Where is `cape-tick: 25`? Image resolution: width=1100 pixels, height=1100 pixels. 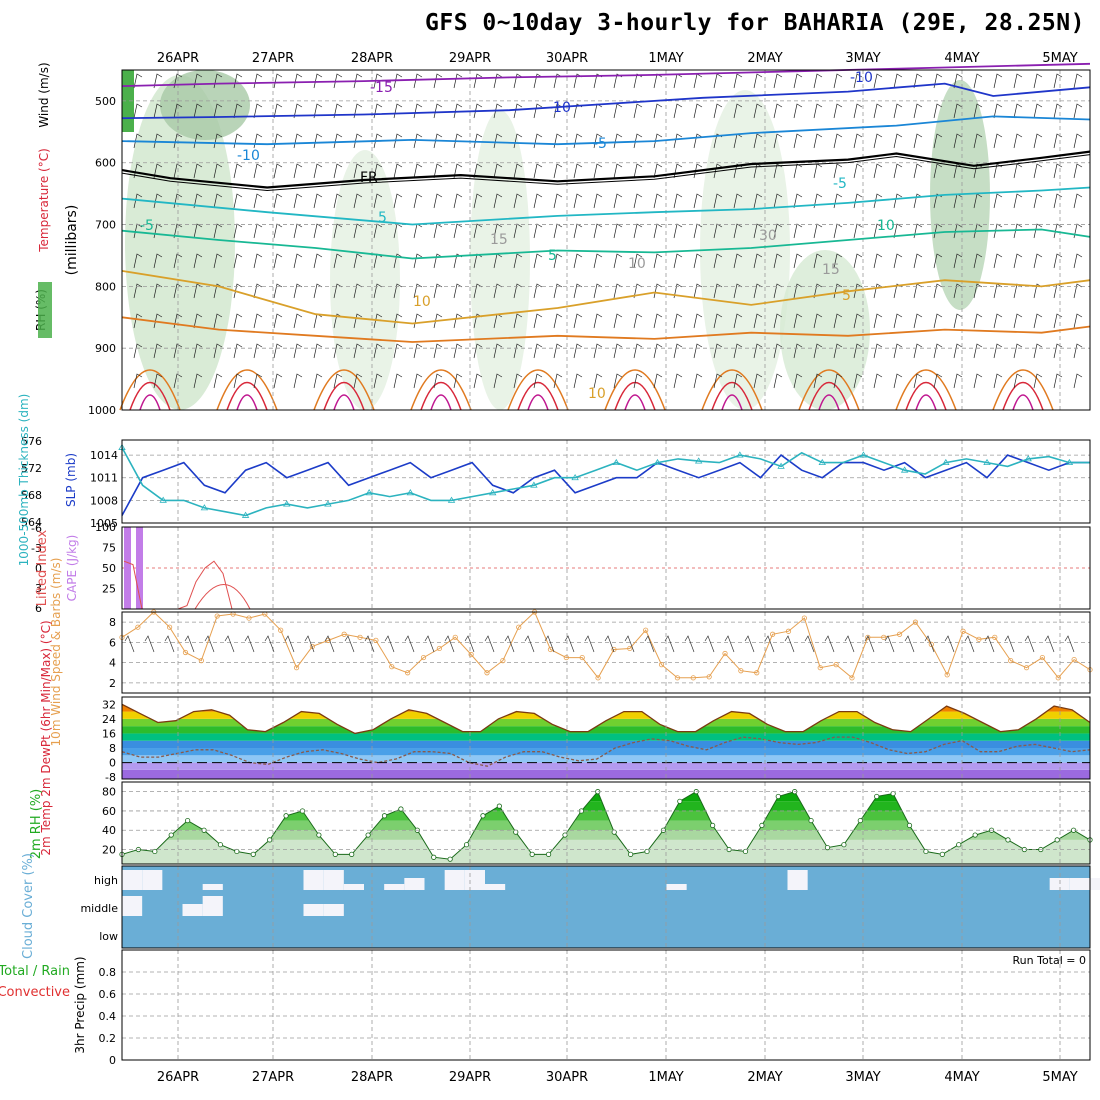
cape-tick: 25 is located at coordinates (109, 589).